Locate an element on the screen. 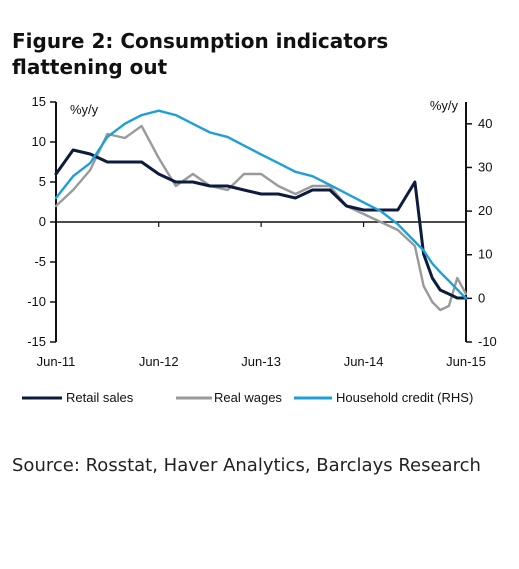 This screenshot has width=519, height=569. left-tick-label: 0 is located at coordinates (42, 221).